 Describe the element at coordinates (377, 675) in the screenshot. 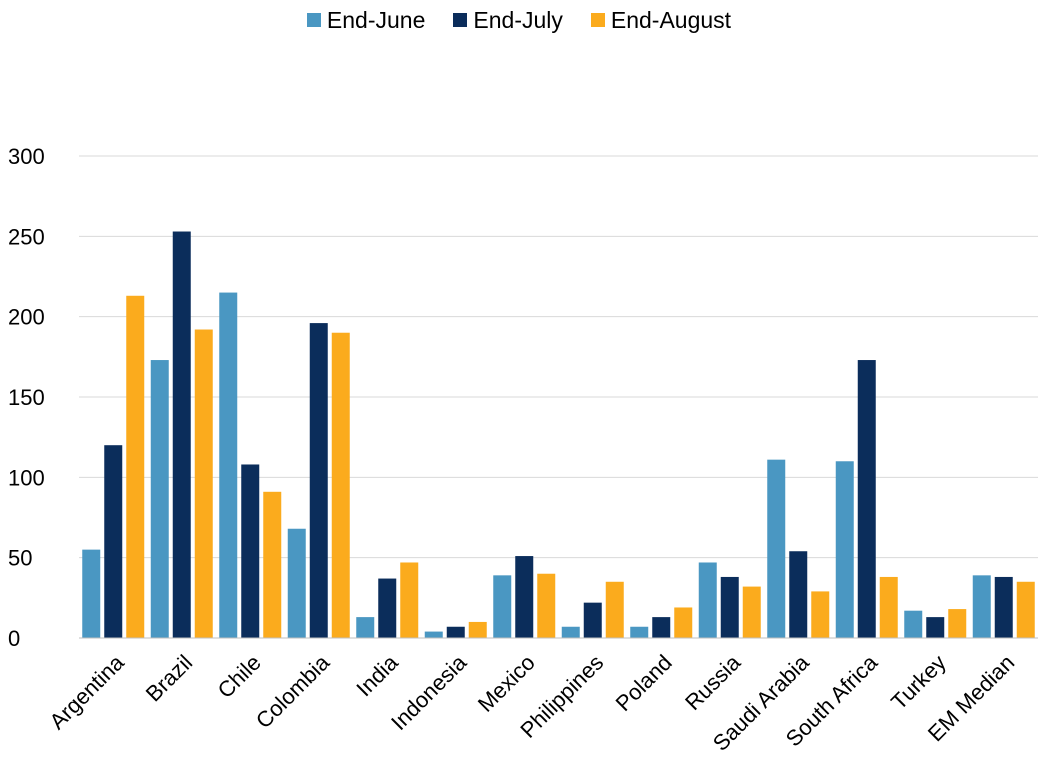

I see `x-tick-label: India` at that location.